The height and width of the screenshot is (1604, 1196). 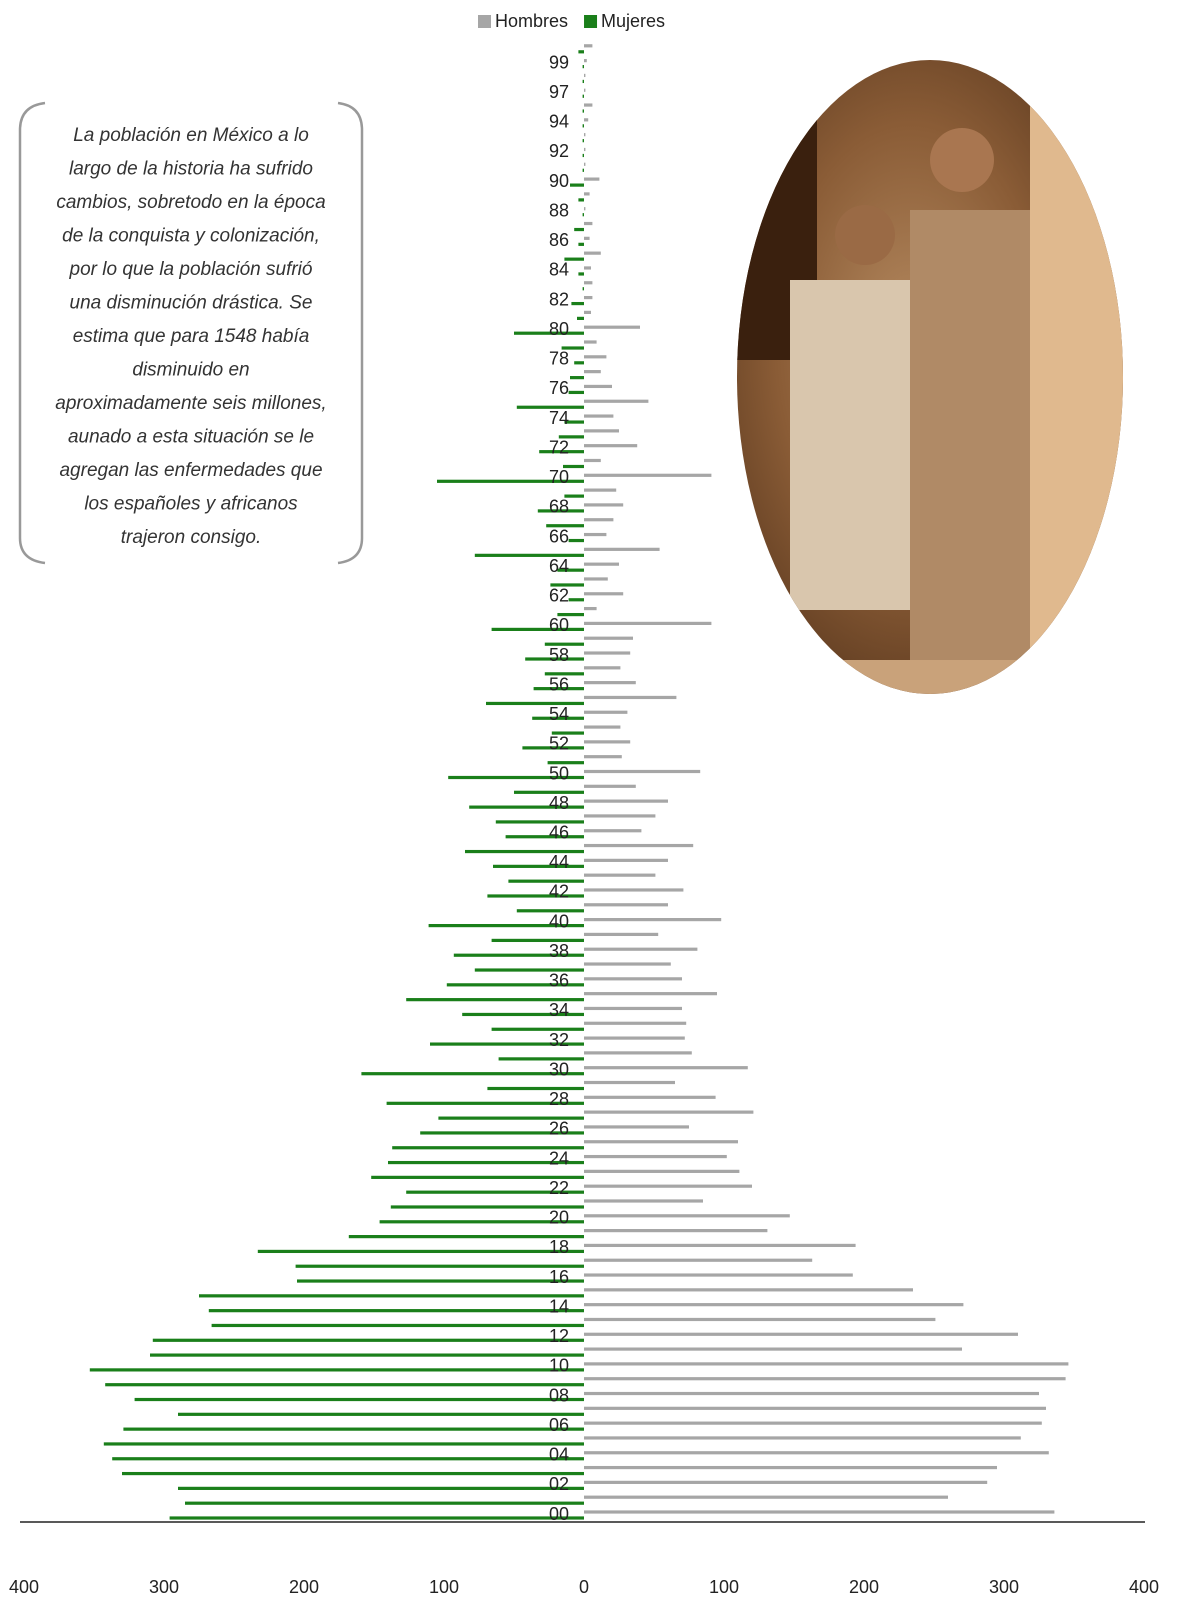 I want to click on category-label: 78, so click(x=559, y=359).